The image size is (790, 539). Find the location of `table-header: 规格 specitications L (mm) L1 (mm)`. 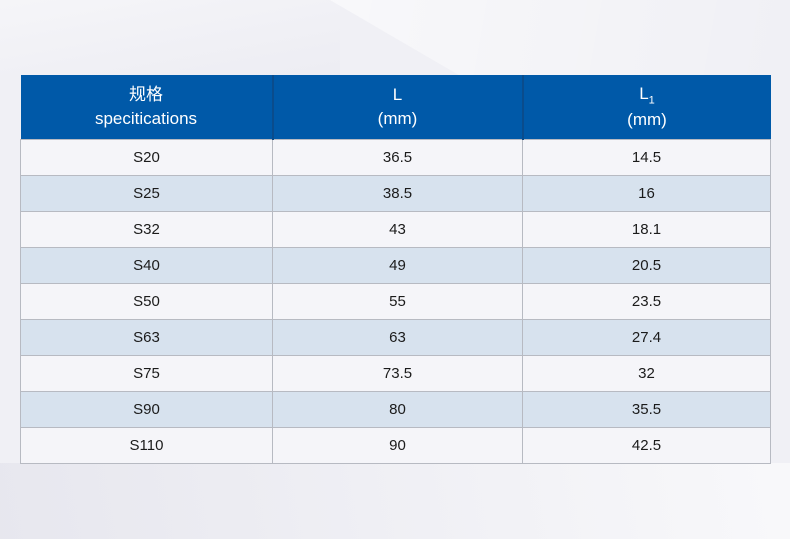

table-header: 规格 specitications L (mm) L1 (mm) is located at coordinates (395, 107).